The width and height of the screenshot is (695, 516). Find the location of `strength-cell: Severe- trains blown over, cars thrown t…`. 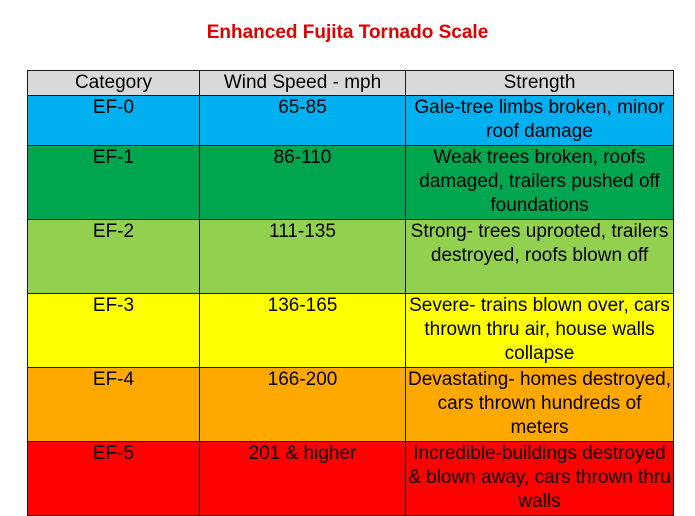

strength-cell: Severe- trains blown over, cars thrown t… is located at coordinates (539, 330).